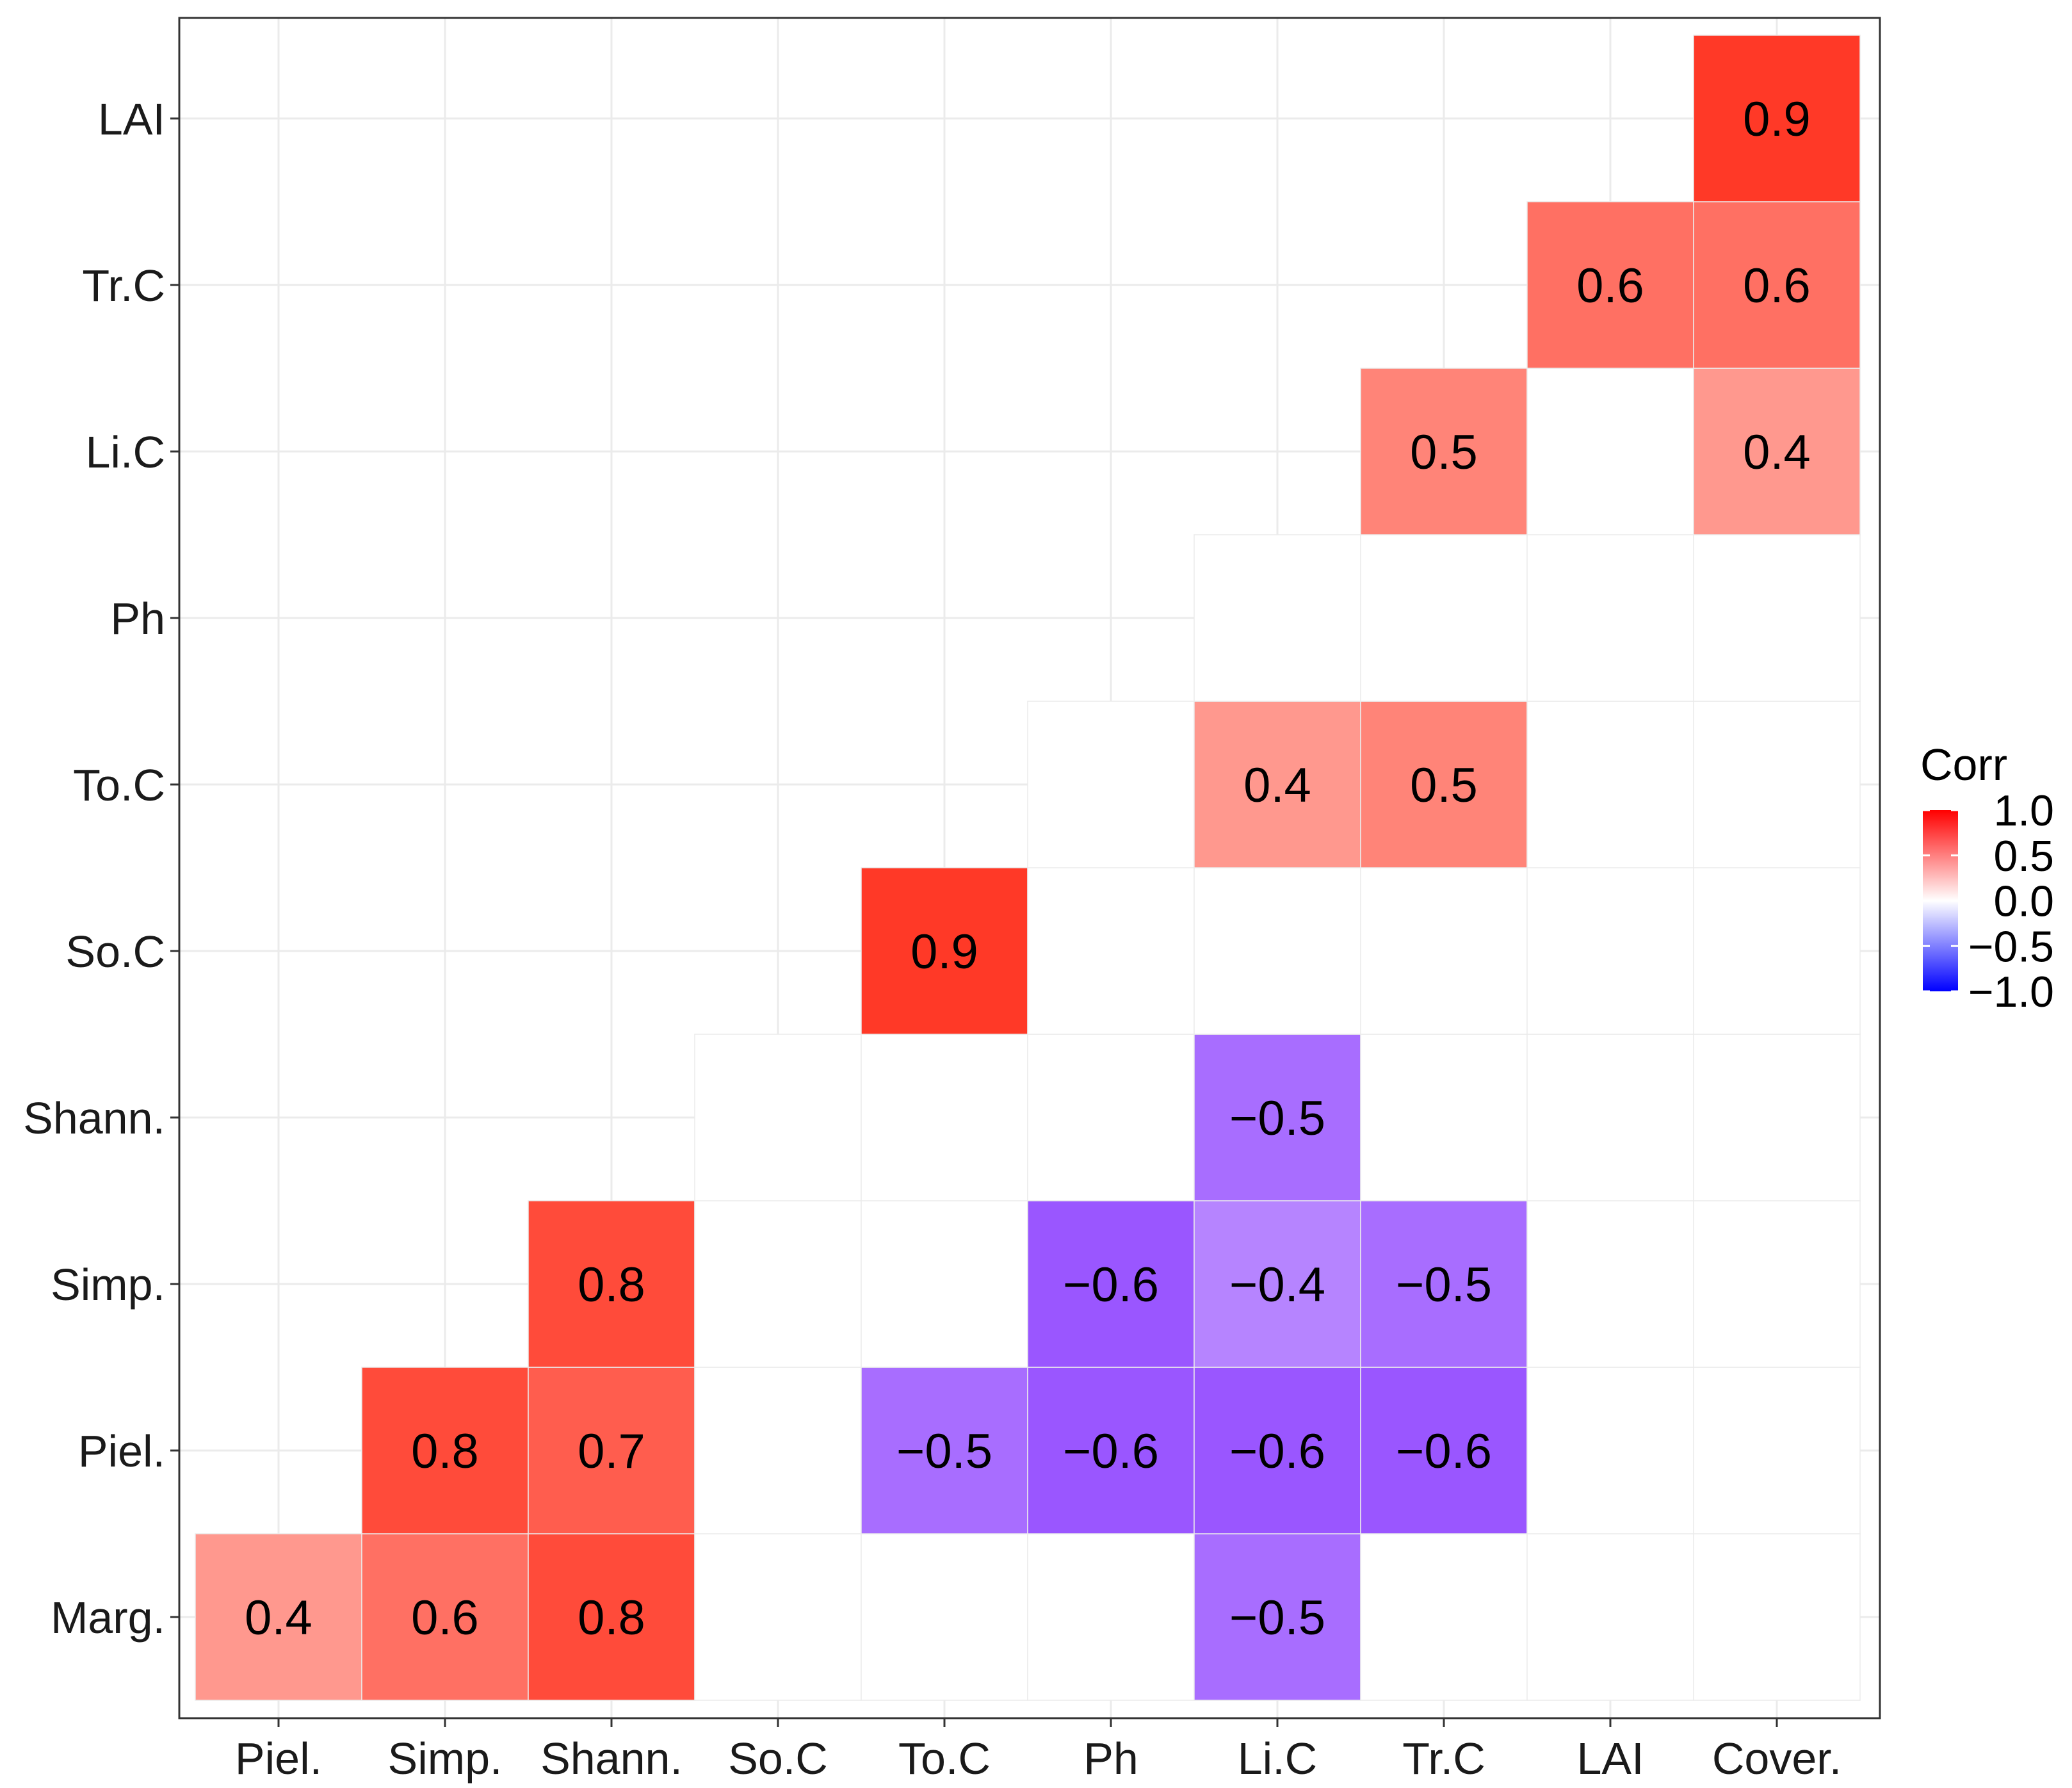  What do you see at coordinates (278, 1759) in the screenshot?
I see `x-tick-label: Piel.` at bounding box center [278, 1759].